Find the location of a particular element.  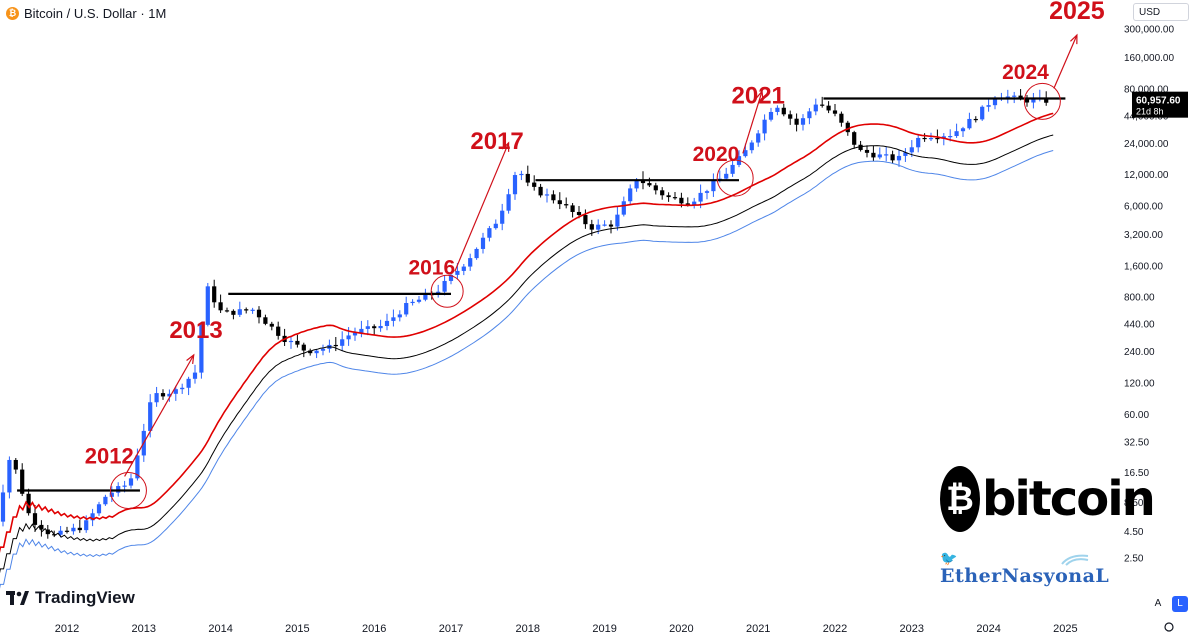

tradingview-label: TradingView is located at coordinates (85, 597).